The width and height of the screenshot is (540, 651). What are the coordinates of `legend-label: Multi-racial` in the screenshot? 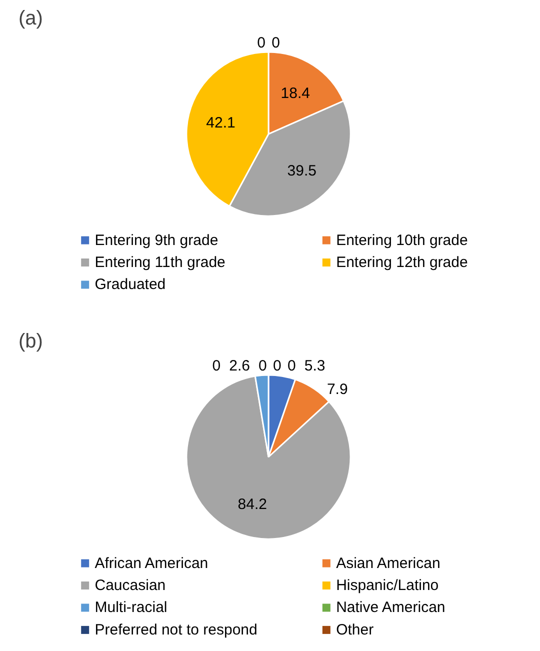 It's located at (131, 607).